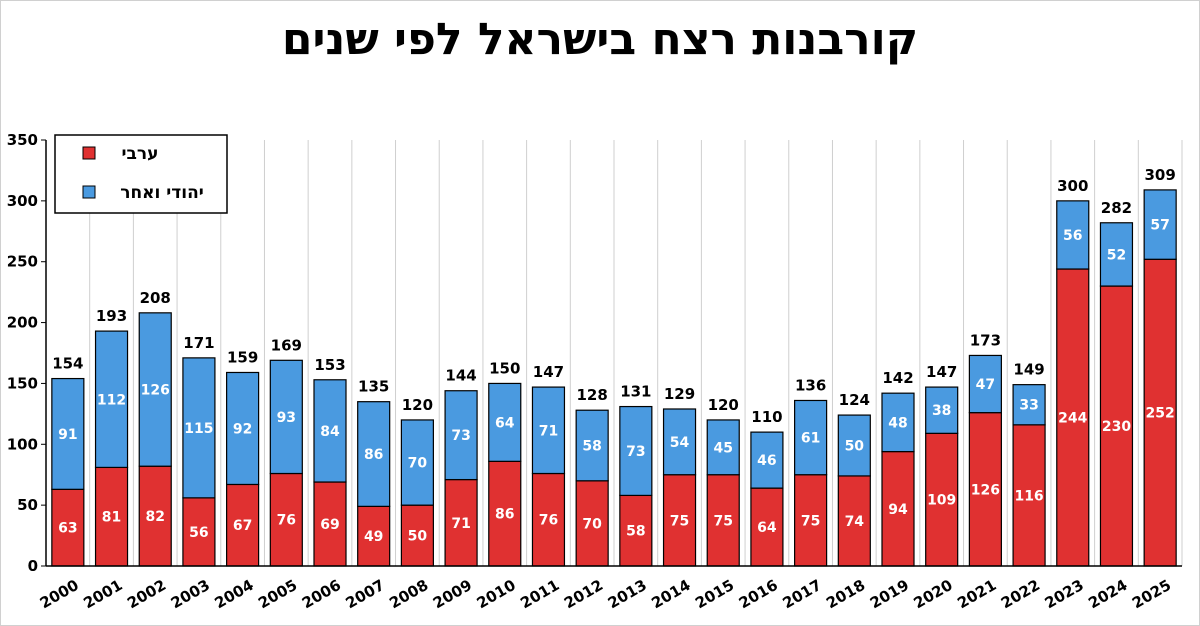 This screenshot has height=626, width=1200. I want to click on data-label: 75, so click(810, 521).